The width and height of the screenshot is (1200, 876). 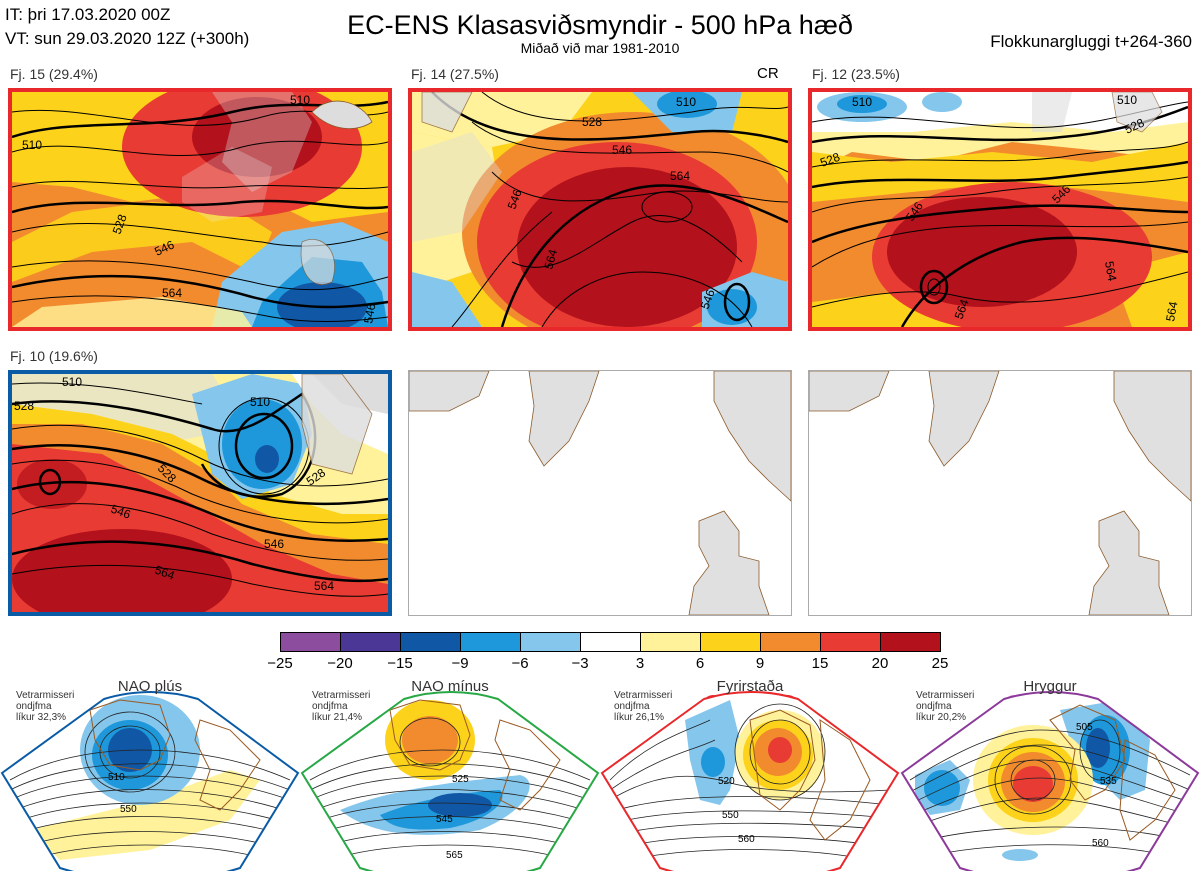 I want to click on panel-2-label: Fj. 14 (27.5%), so click(x=455, y=74).